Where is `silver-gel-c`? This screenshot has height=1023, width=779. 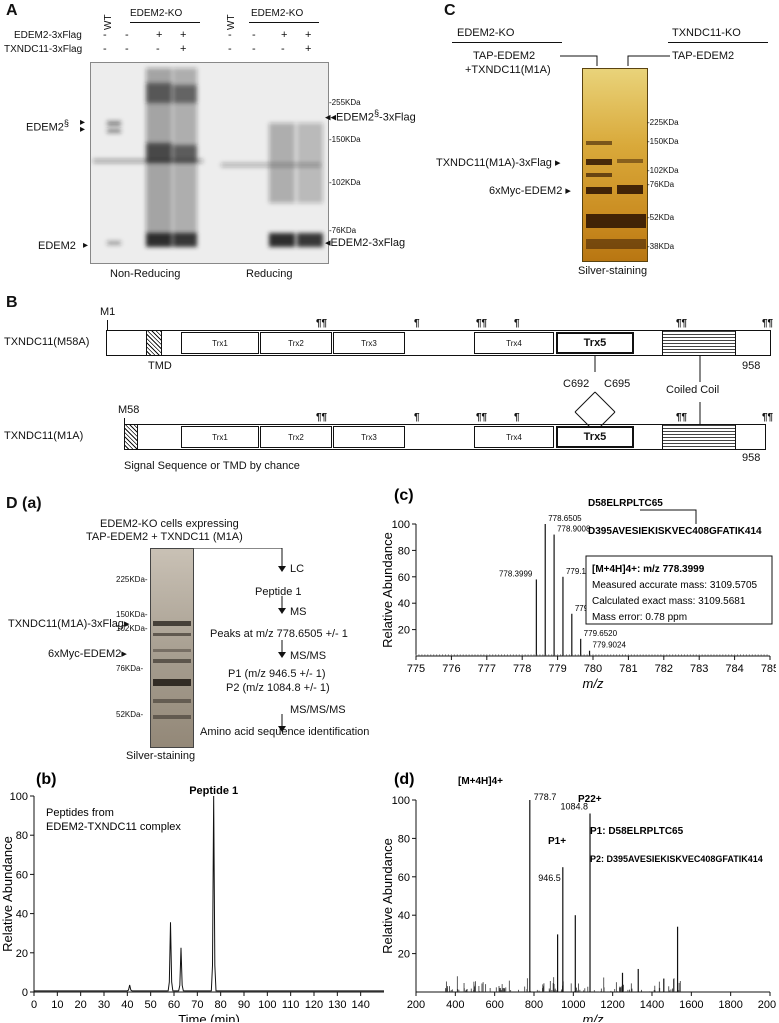
silver-gel-c is located at coordinates (615, 165).